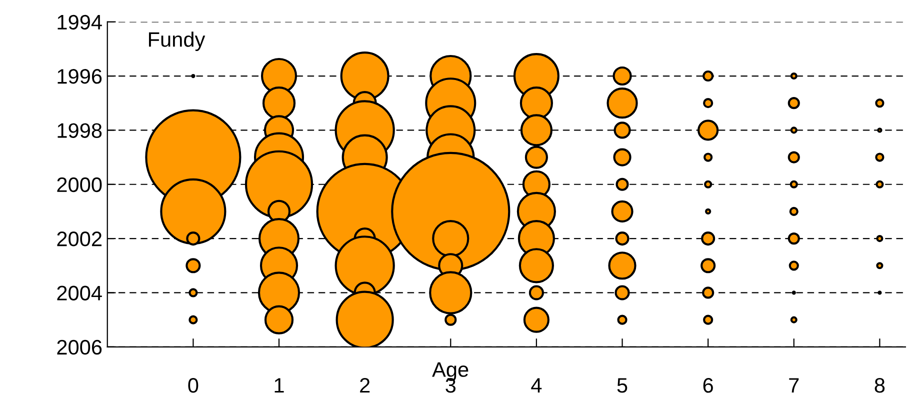 The image size is (910, 412). What do you see at coordinates (79, 347) in the screenshot?
I see `y-tick-label: 2006` at bounding box center [79, 347].